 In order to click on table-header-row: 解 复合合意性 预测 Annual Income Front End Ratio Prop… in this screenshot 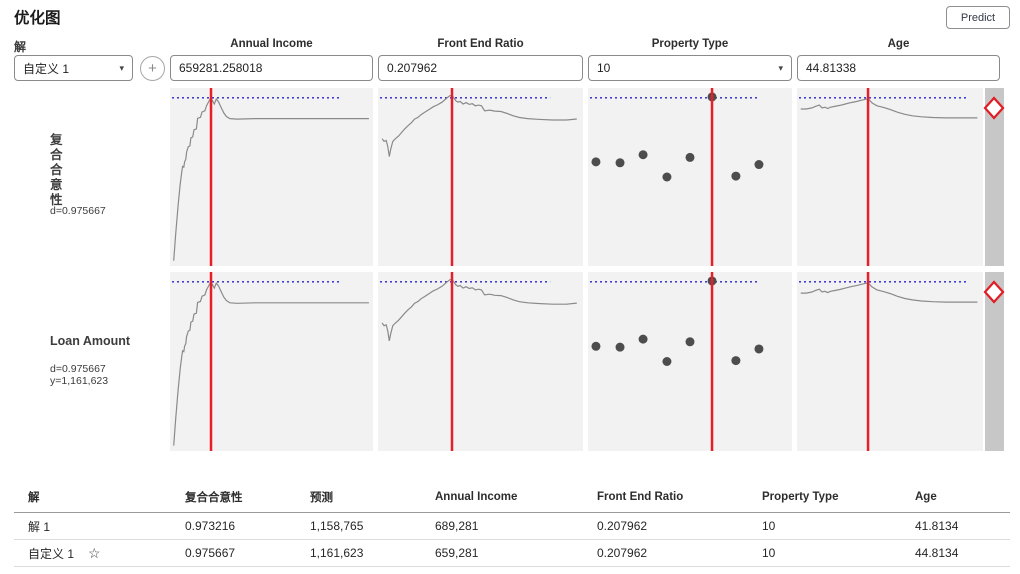, I will do `click(512, 497)`.